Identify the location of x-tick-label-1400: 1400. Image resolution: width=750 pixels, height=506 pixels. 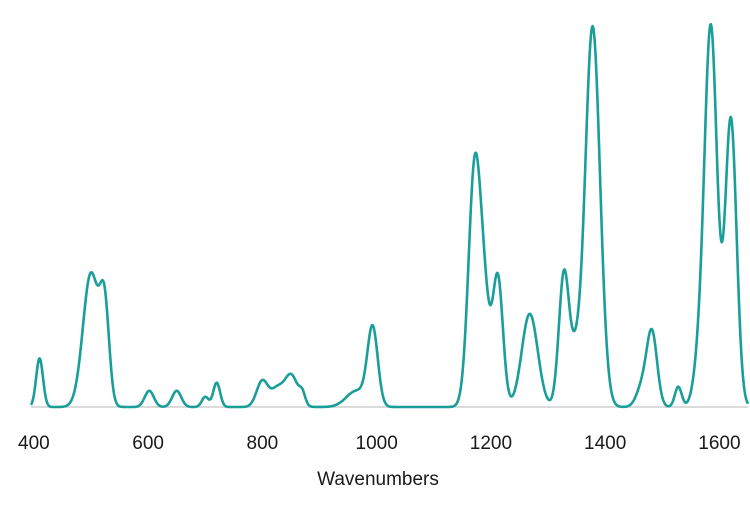
(605, 443).